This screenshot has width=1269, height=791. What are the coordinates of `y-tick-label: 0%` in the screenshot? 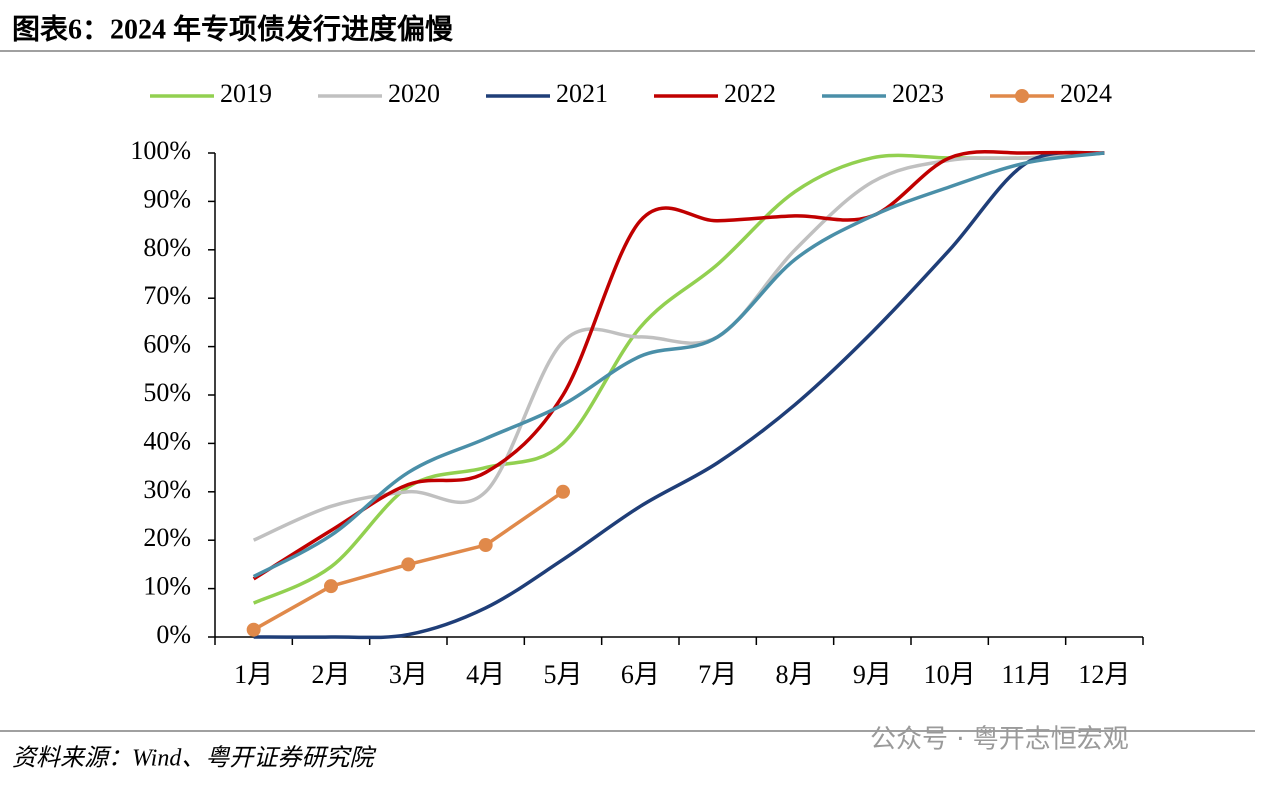 It's located at (173, 634).